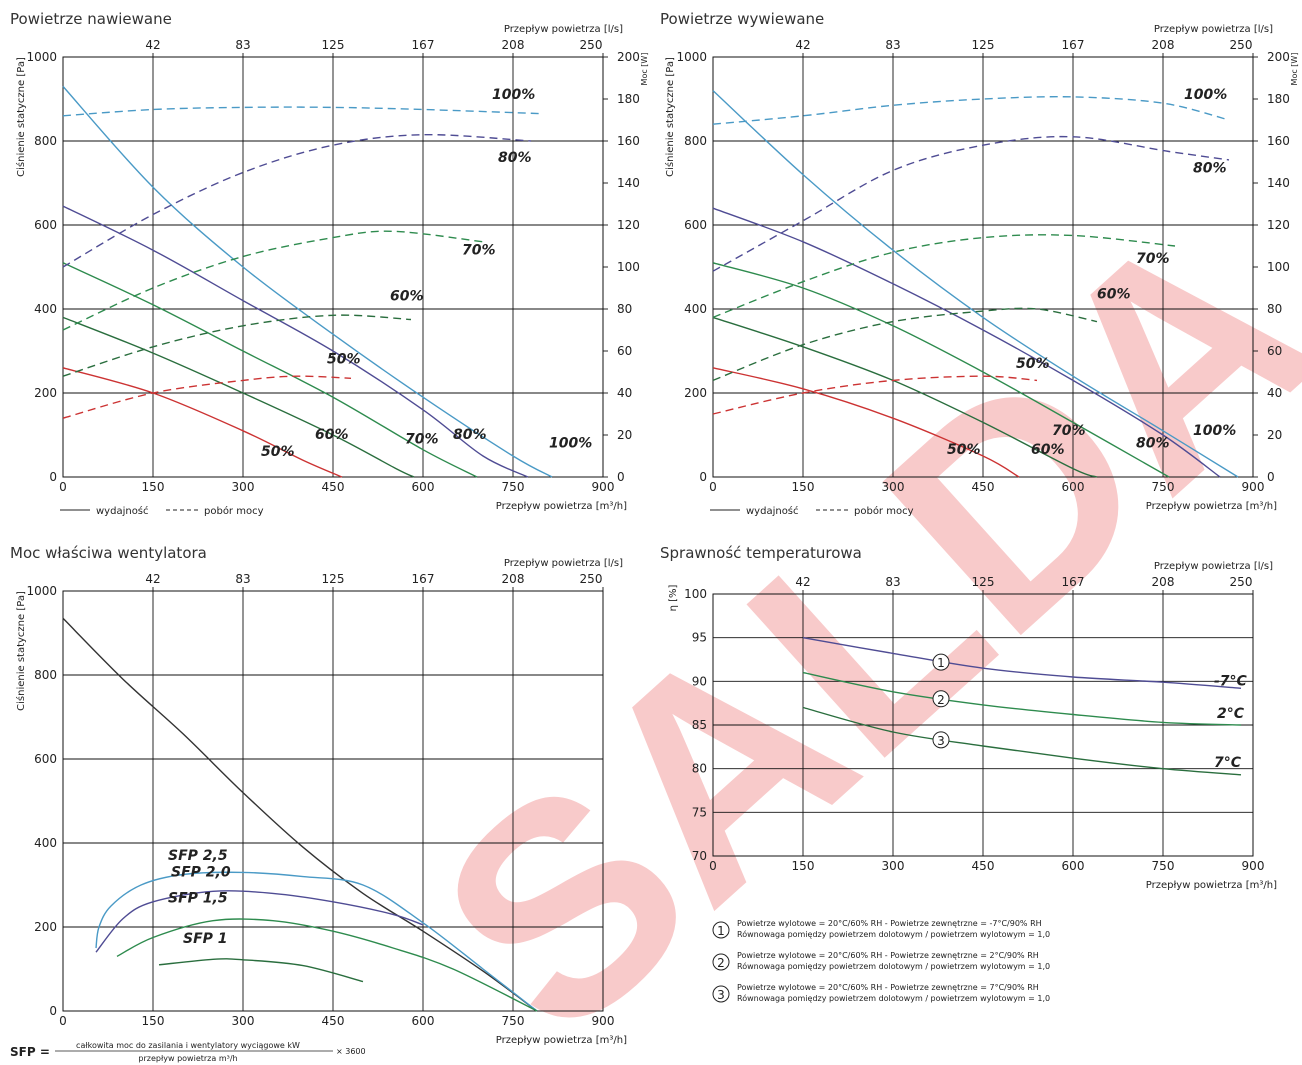 The width and height of the screenshot is (1302, 1065). I want to click on x2-tick-label: 208, so click(1163, 45).